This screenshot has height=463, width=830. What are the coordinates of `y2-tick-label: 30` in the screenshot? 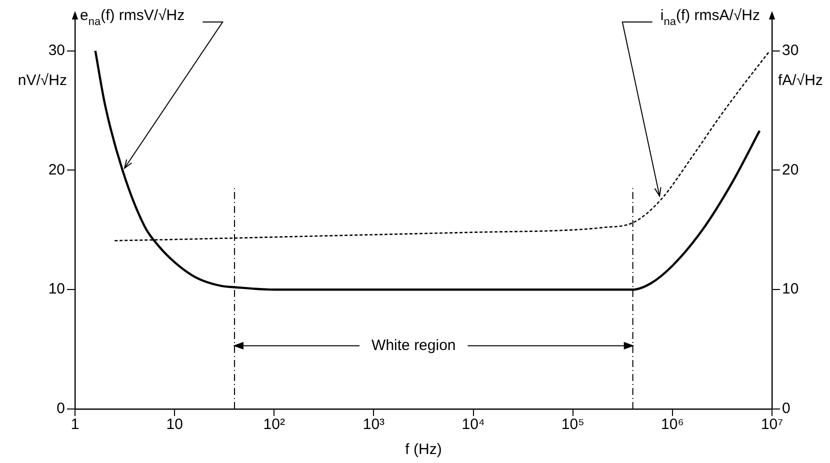 It's located at (790, 50).